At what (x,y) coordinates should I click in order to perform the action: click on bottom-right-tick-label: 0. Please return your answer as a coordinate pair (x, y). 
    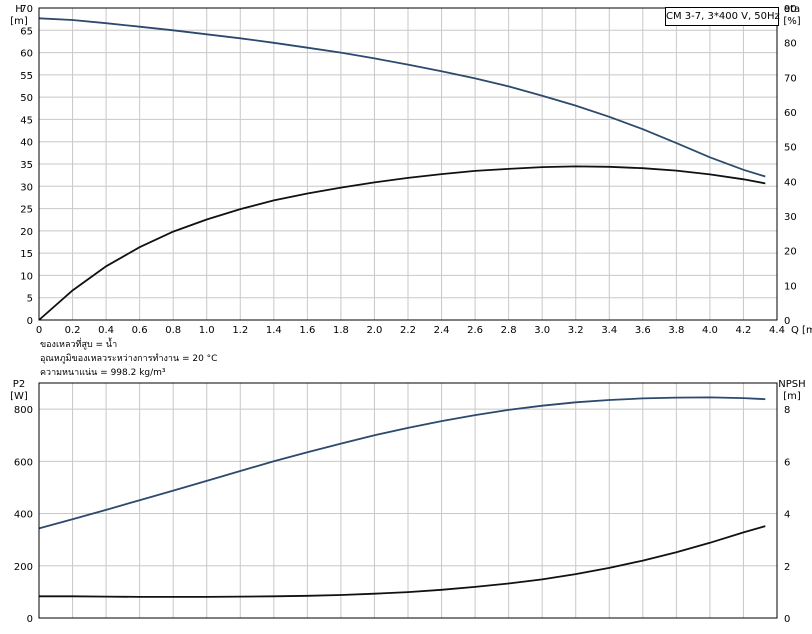
    Looking at the image, I should click on (787, 619).